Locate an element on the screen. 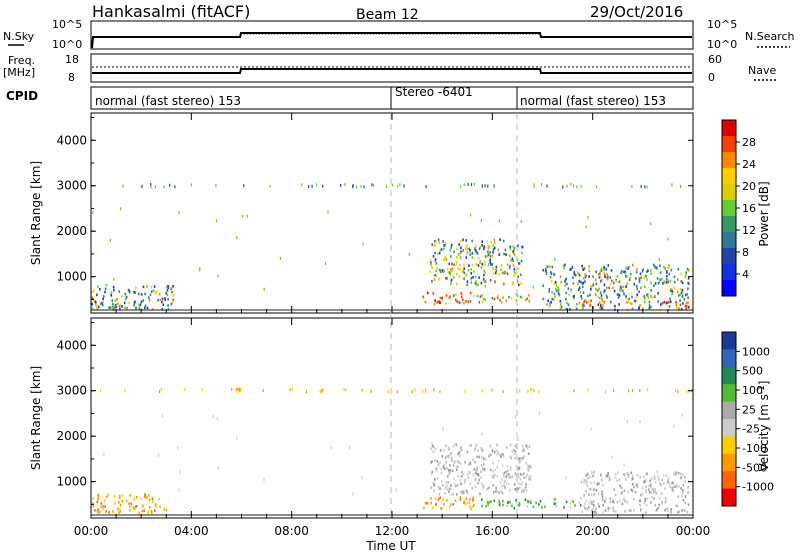  noise-tick-right-bottom: 10^0 is located at coordinates (722, 44).